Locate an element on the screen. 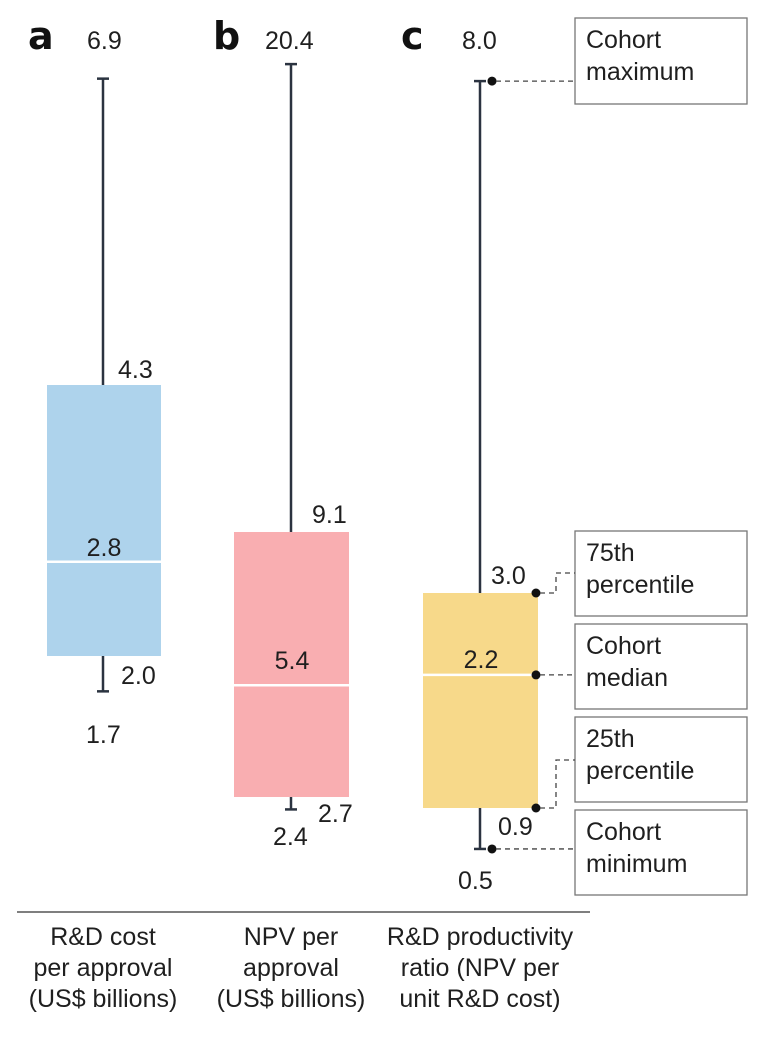 The width and height of the screenshot is (767, 1044). label-q1-b: 2.7 is located at coordinates (335, 814).